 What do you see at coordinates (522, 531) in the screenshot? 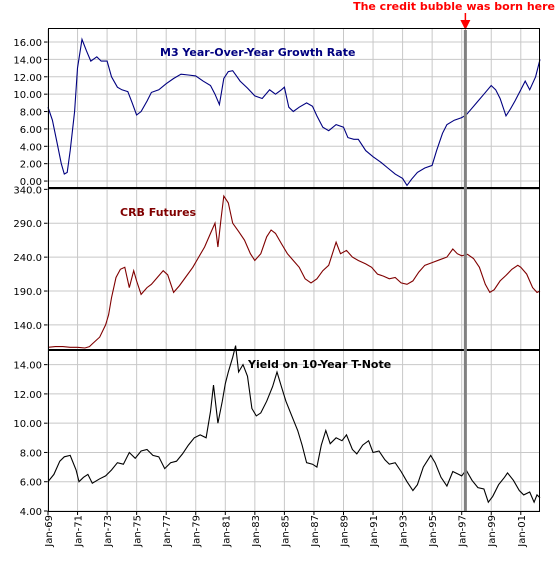
I see `x-tick-label: Jan-01` at bounding box center [522, 531].